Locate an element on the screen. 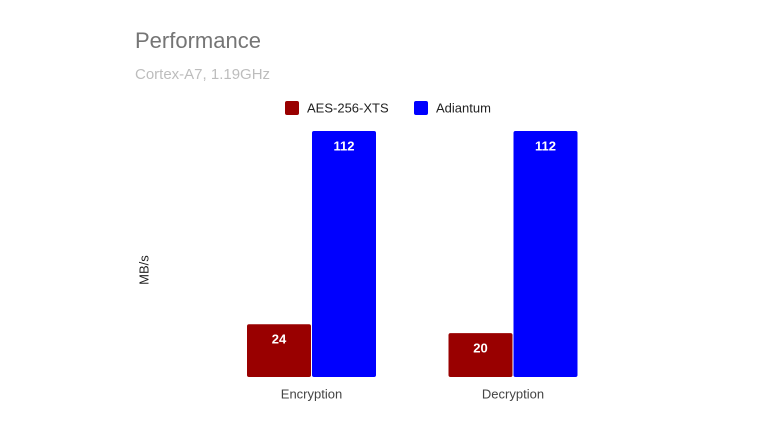  chart-title: Performance is located at coordinates (198, 40).